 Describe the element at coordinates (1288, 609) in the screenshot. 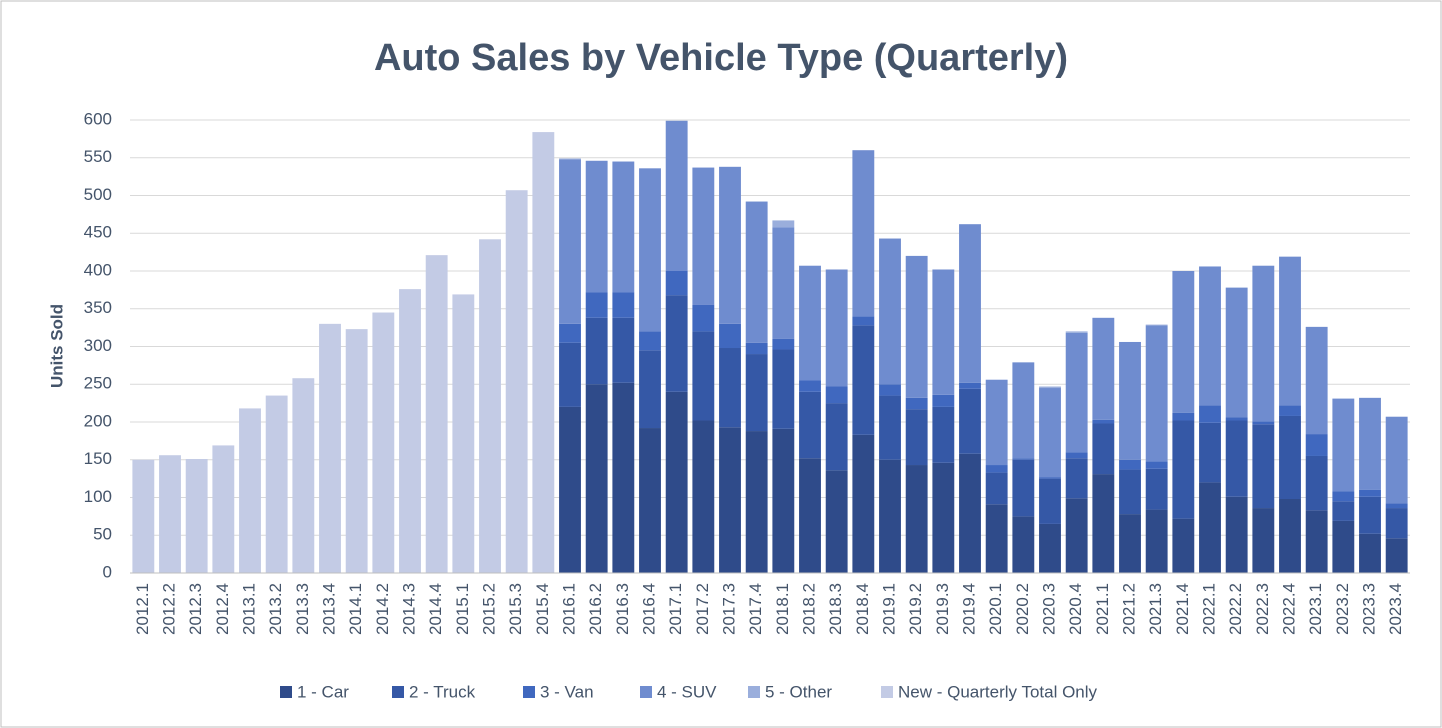

I see `x-tick-label: 2022.4` at that location.